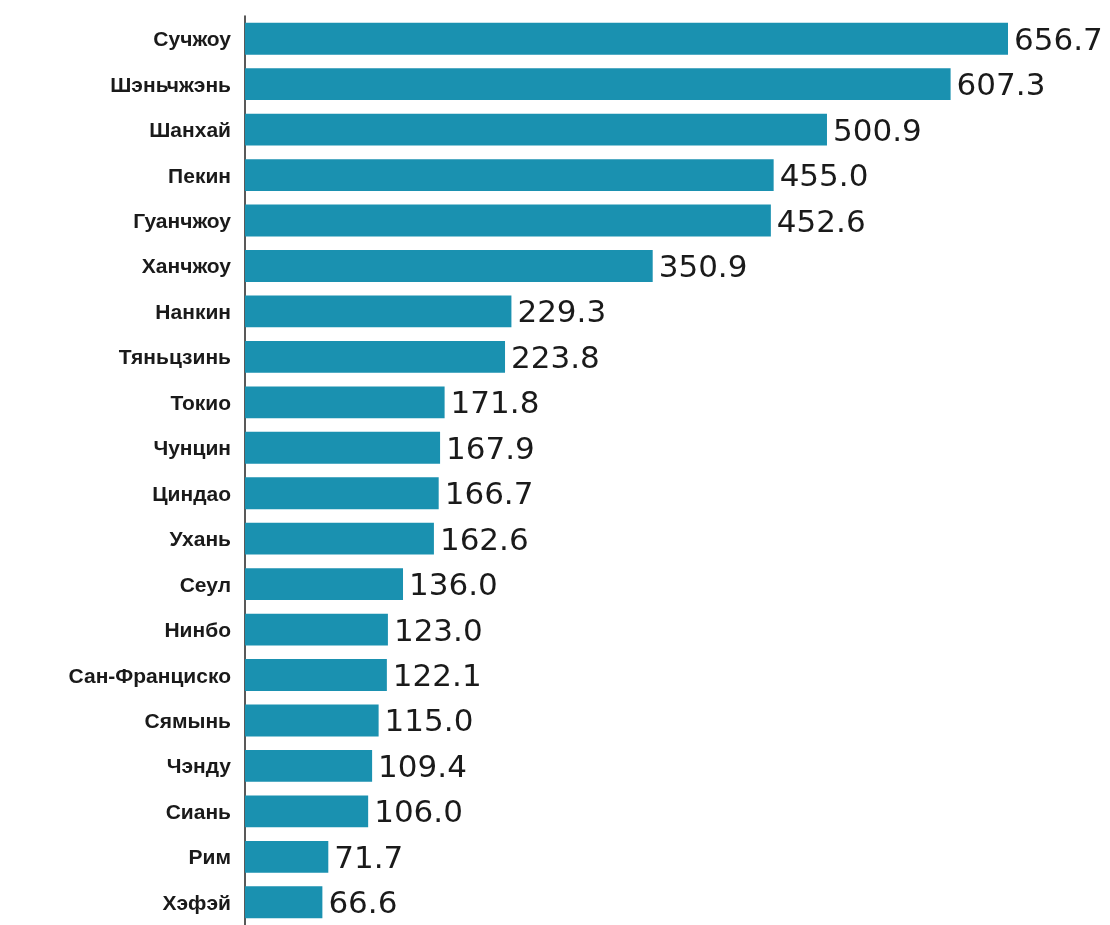  What do you see at coordinates (1001, 84) in the screenshot?
I see `data-label: 607.3` at bounding box center [1001, 84].